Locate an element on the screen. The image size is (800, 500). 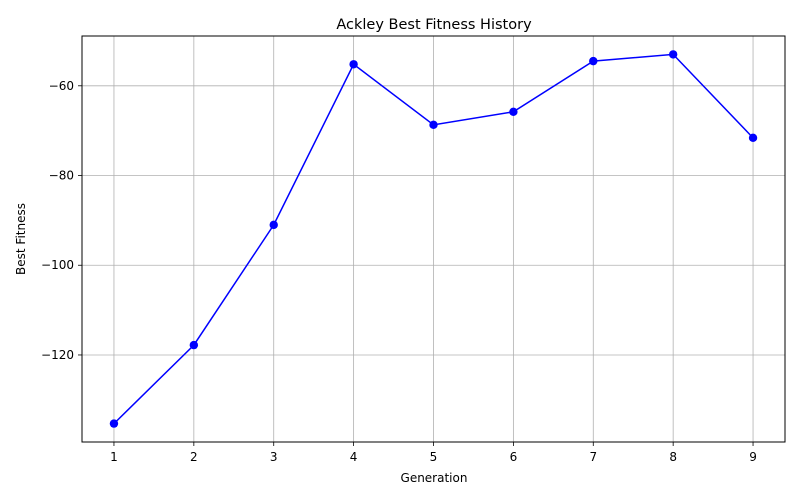
x-tick-label: 4 is located at coordinates (354, 457).